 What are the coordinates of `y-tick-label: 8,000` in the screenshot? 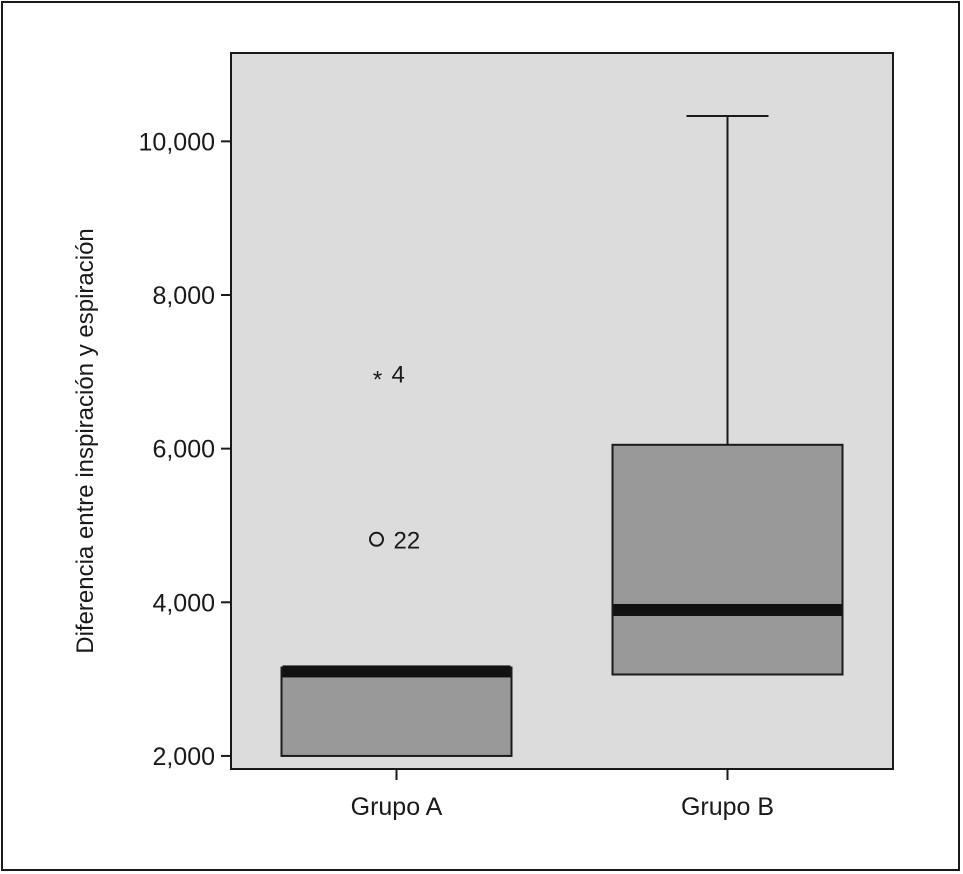 It's located at (183, 296).